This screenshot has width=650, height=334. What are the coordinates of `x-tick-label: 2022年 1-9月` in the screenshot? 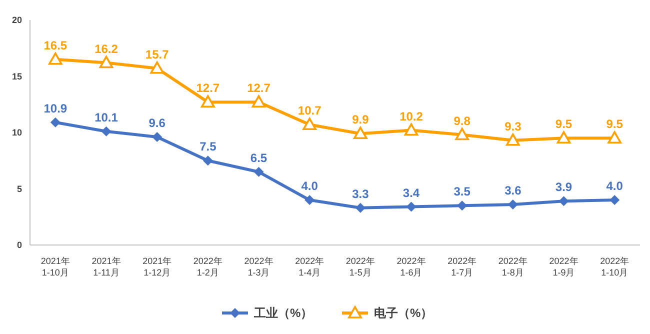 It's located at (563, 267).